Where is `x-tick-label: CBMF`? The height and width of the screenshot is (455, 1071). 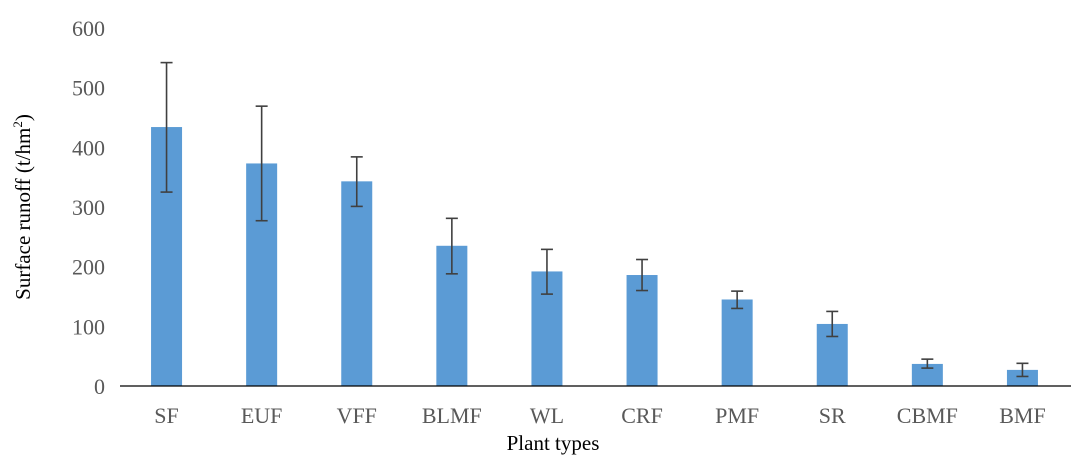 x-tick-label: CBMF is located at coordinates (927, 415).